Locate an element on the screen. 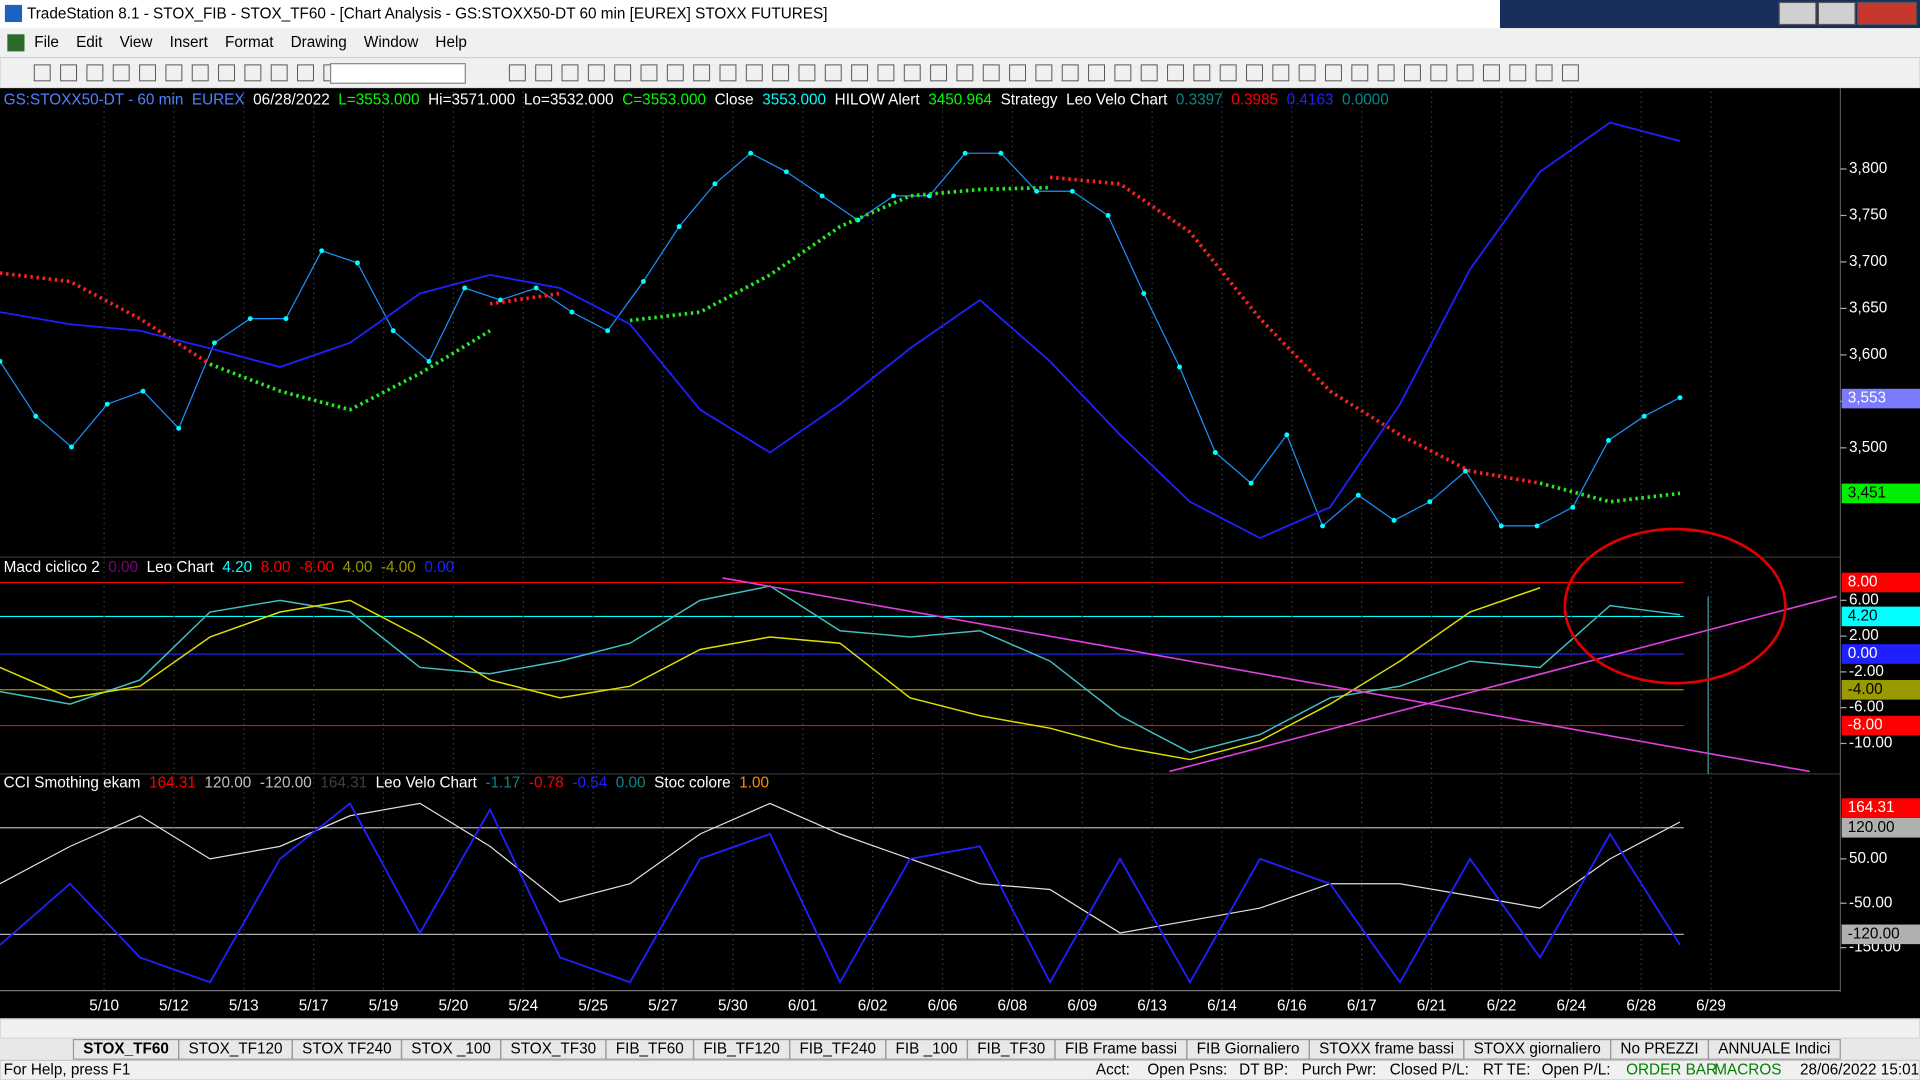 The image size is (1920, 1080). sheet-tab: FIB Giornaliero is located at coordinates (1248, 1048).